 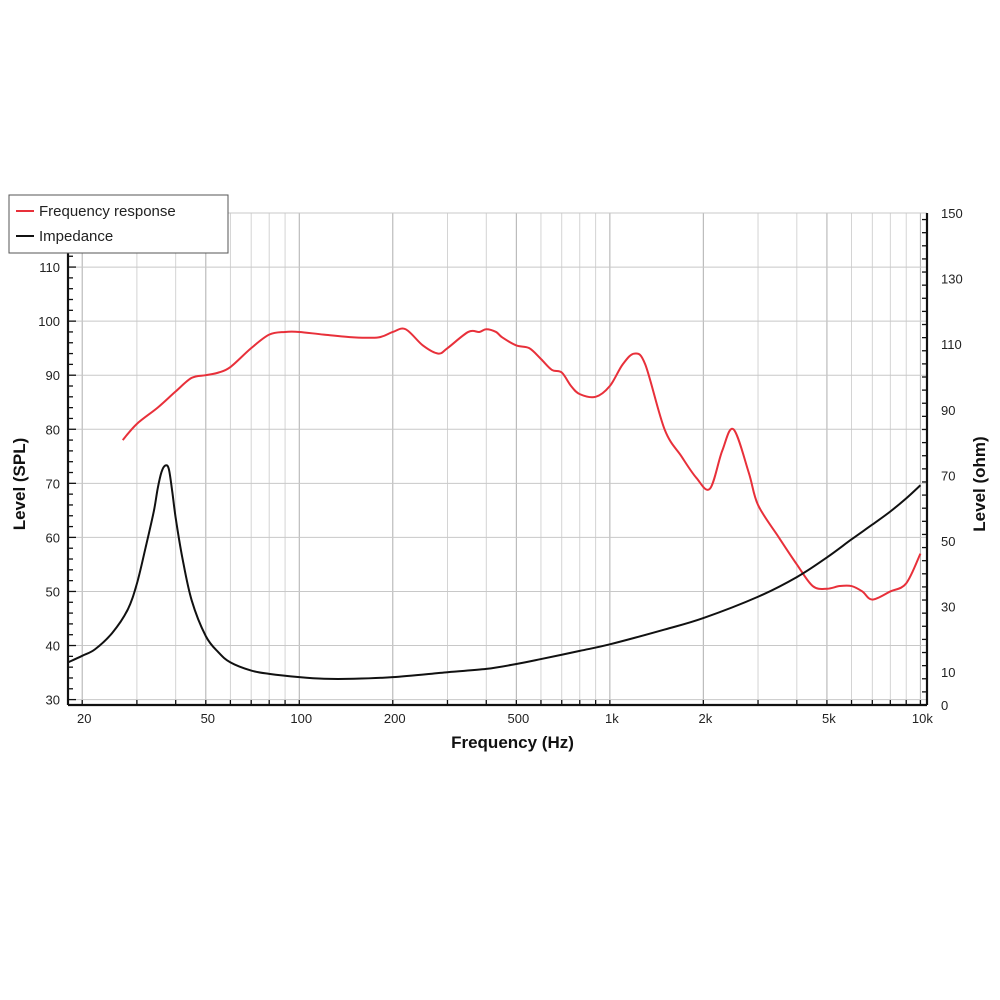 What do you see at coordinates (53, 700) in the screenshot?
I see `y-left-tick-label-30: 30` at bounding box center [53, 700].